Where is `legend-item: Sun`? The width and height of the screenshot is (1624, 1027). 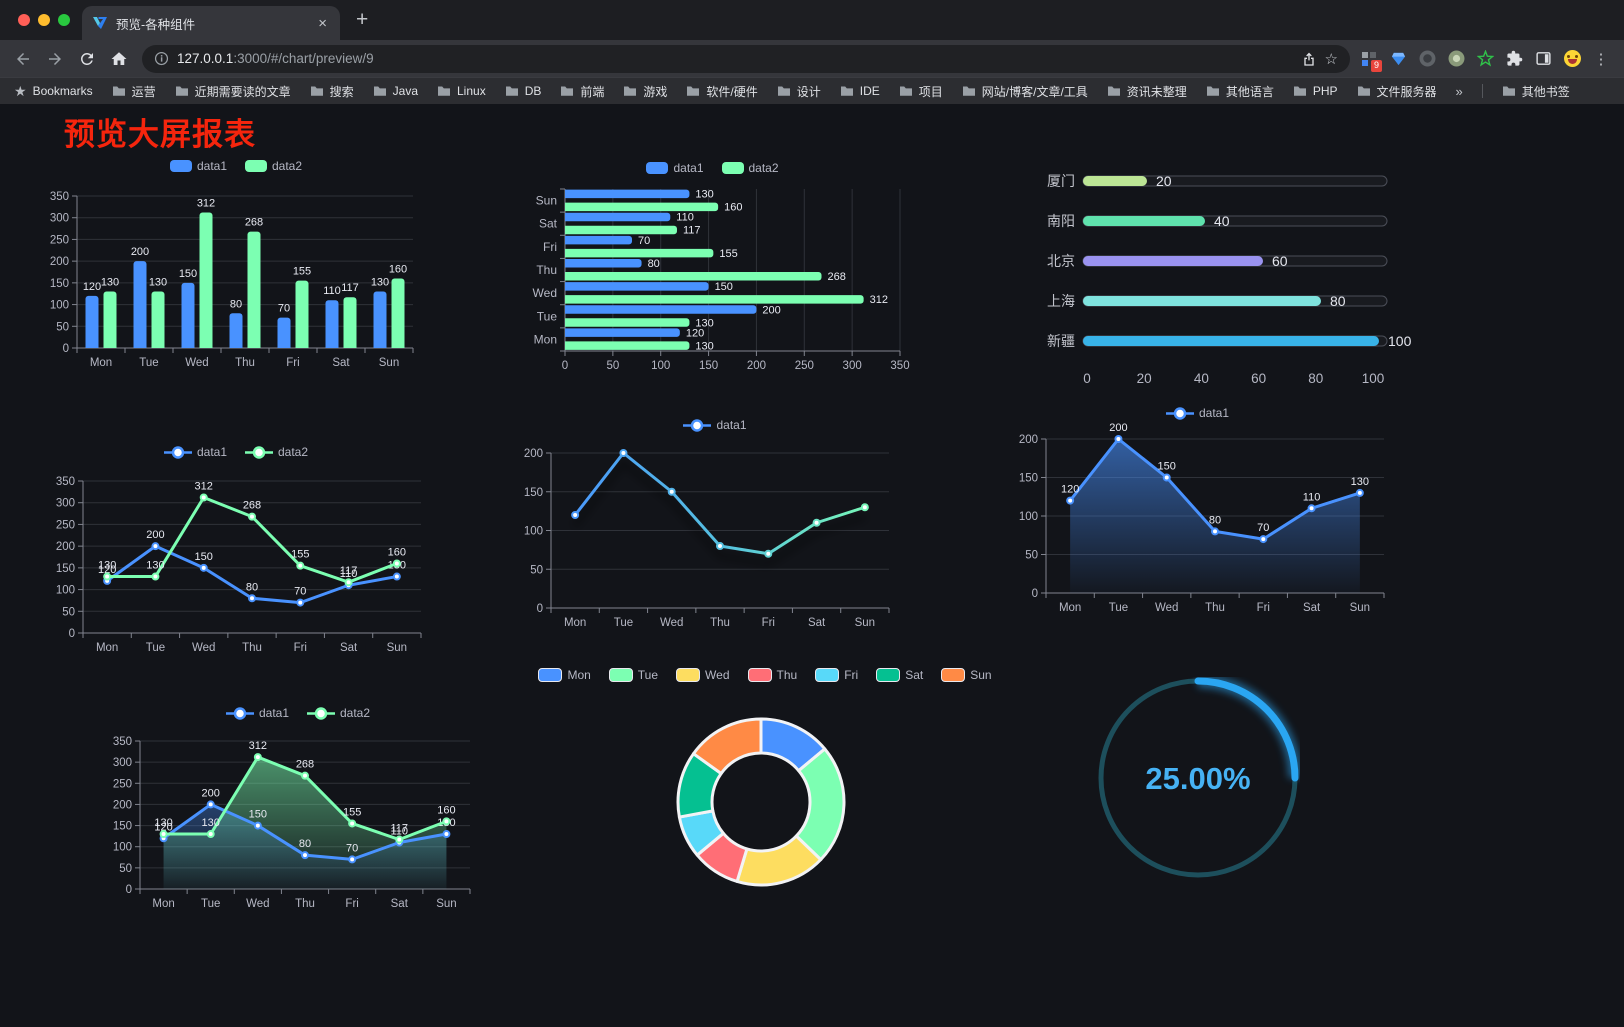 legend-item: Sun is located at coordinates (966, 675).